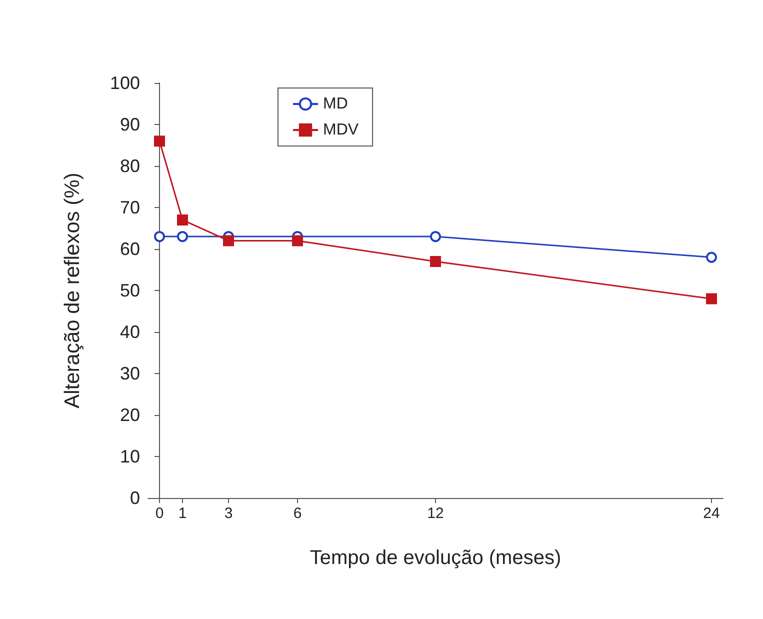 Image resolution: width=763 pixels, height=619 pixels. I want to click on y-tick-label: 40, so click(130, 332).